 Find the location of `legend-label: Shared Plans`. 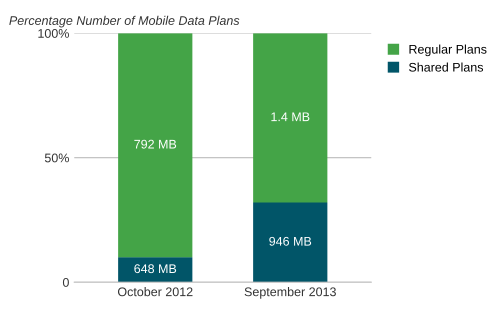

legend-label: Shared Plans is located at coordinates (446, 67).